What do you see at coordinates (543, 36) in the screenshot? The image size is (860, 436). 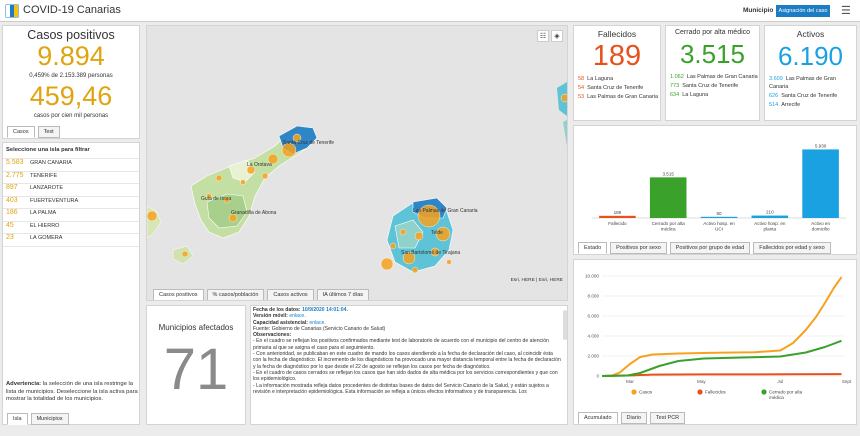 I see `map-list-button: ☷` at bounding box center [543, 36].